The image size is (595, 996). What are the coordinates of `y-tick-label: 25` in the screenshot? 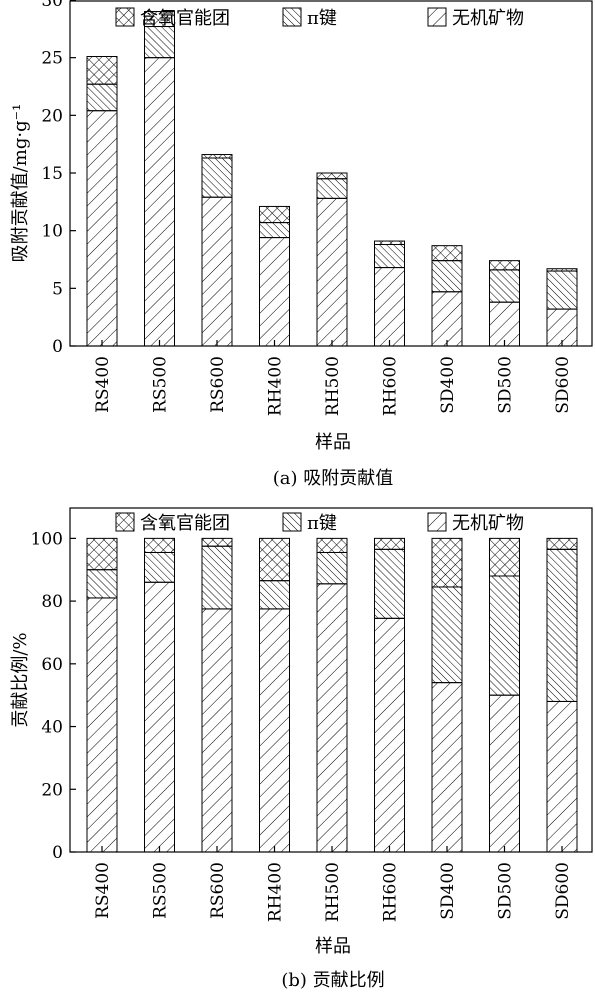 It's located at (52, 59).